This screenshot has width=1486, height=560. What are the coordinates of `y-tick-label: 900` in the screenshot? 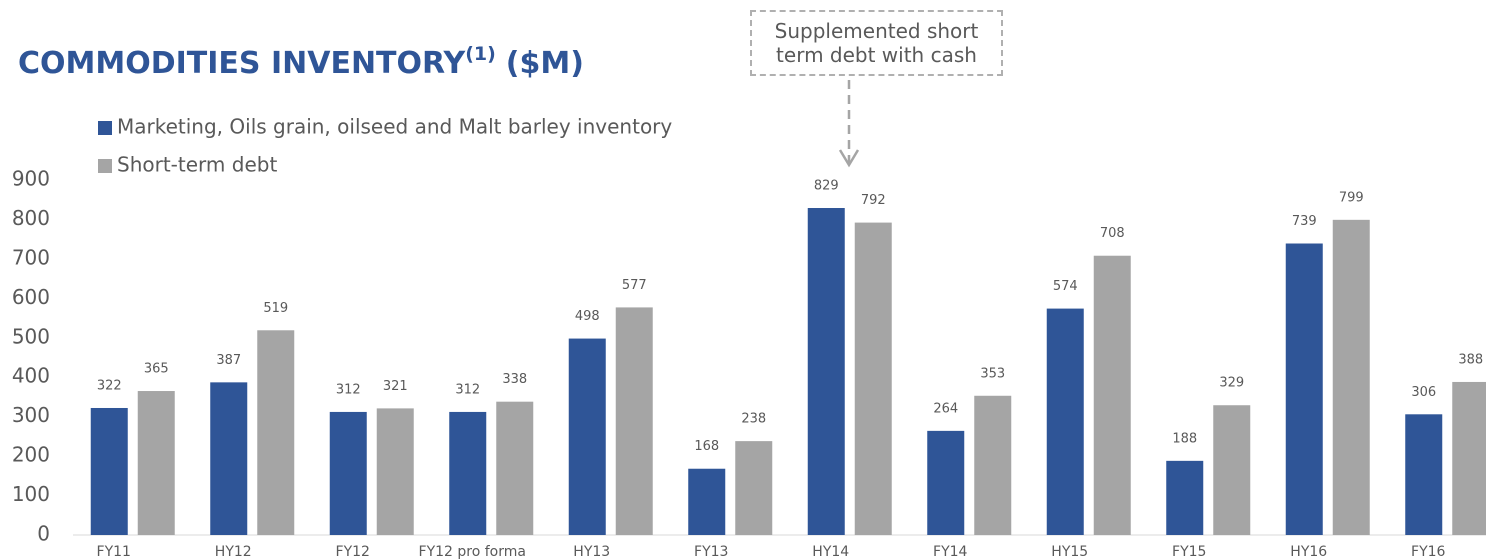 It's located at (31, 179).